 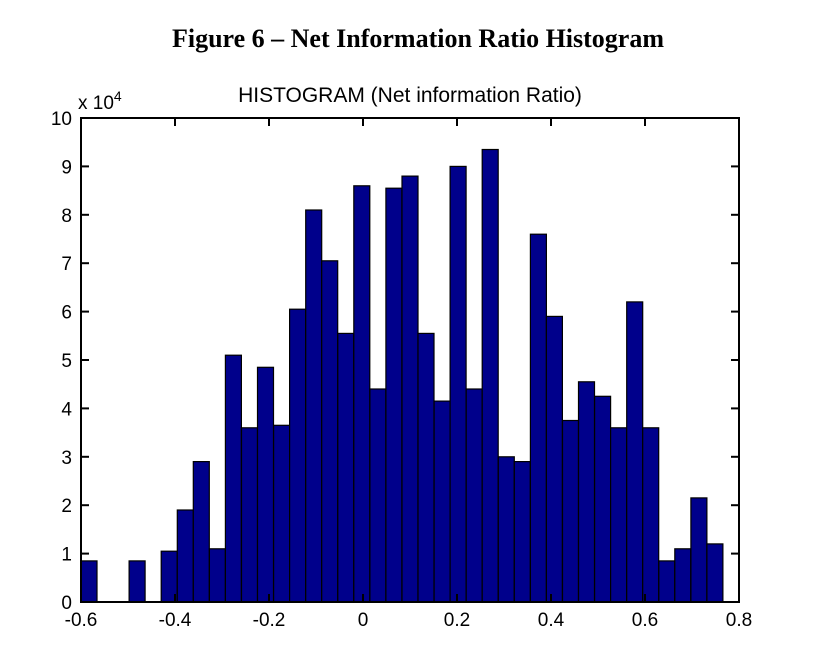 I want to click on y-tick-label: 1, so click(x=66, y=555).